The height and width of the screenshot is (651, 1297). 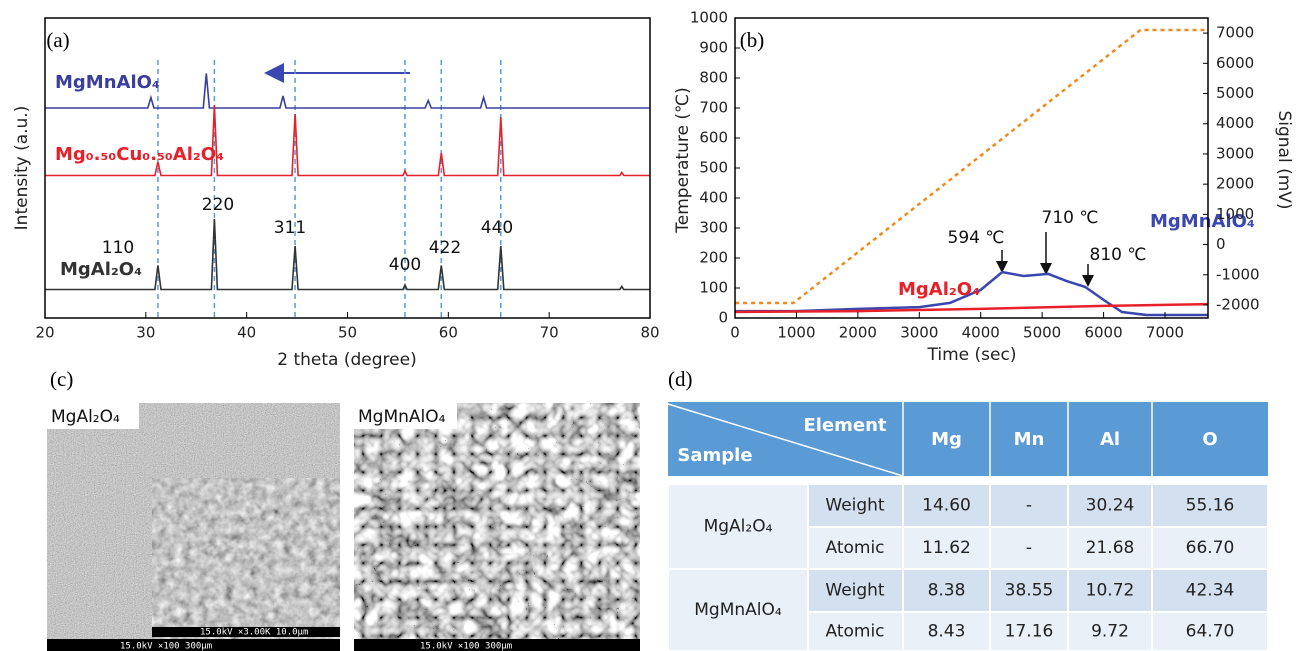 What do you see at coordinates (844, 425) in the screenshot?
I see `corner-top: Element` at bounding box center [844, 425].